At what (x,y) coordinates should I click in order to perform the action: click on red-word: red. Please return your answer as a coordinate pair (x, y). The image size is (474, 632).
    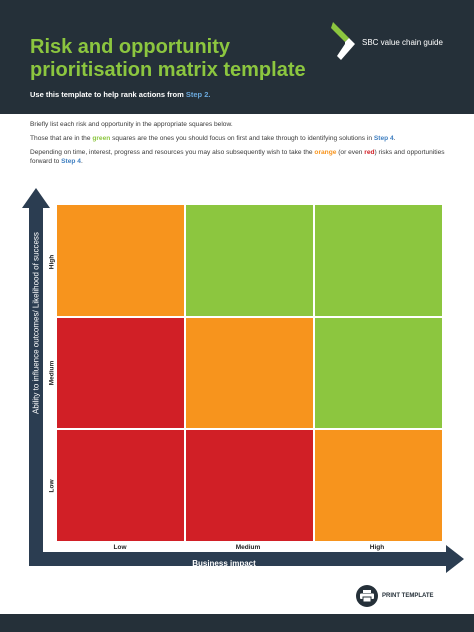
    Looking at the image, I should click on (369, 152).